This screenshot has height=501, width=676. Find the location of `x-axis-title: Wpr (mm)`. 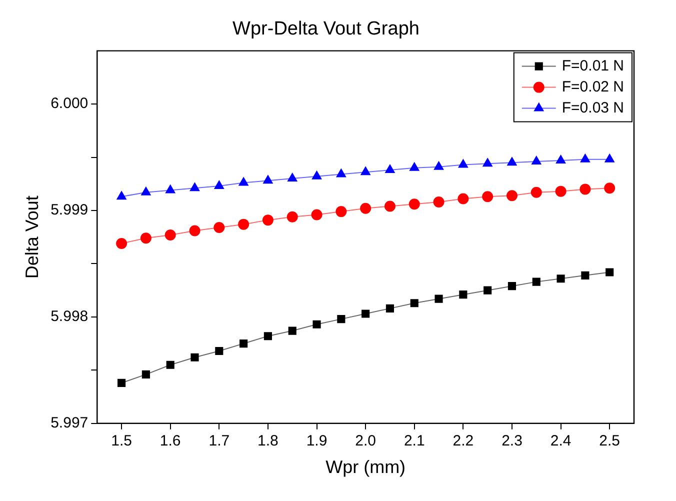

x-axis-title: Wpr (mm) is located at coordinates (366, 467).